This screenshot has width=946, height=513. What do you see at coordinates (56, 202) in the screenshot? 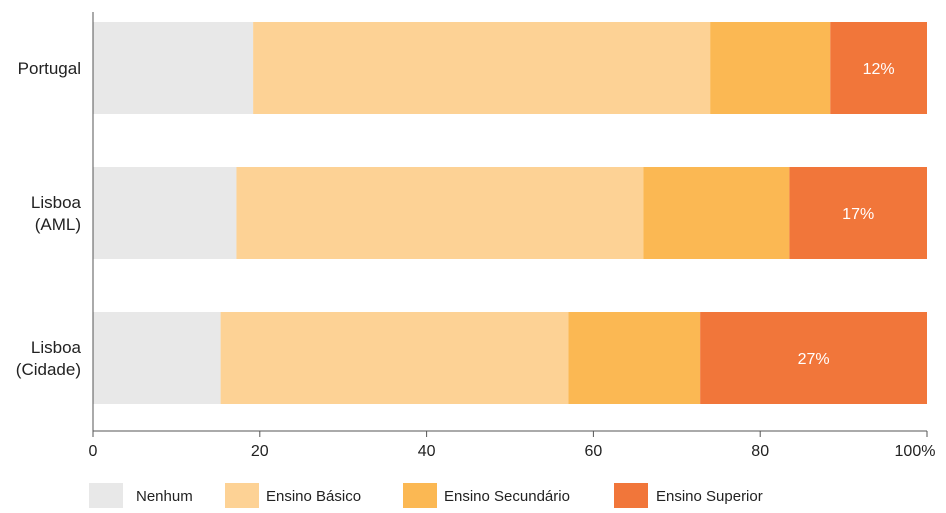
I see `category-label-1-0: Lisboa` at bounding box center [56, 202].